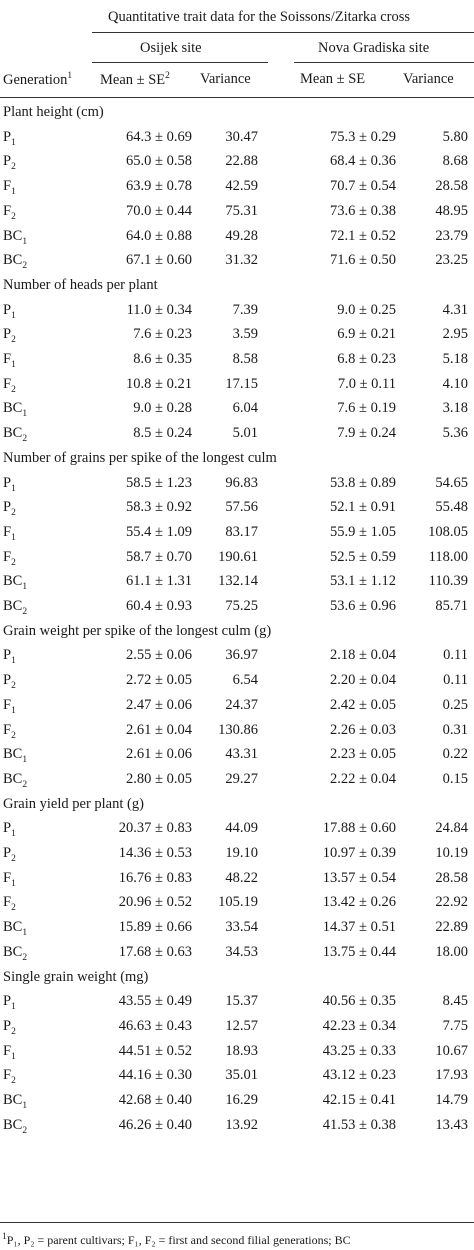  I want to click on mean-se-osijek-cell: 20.96 ± 0.52, so click(155, 902).